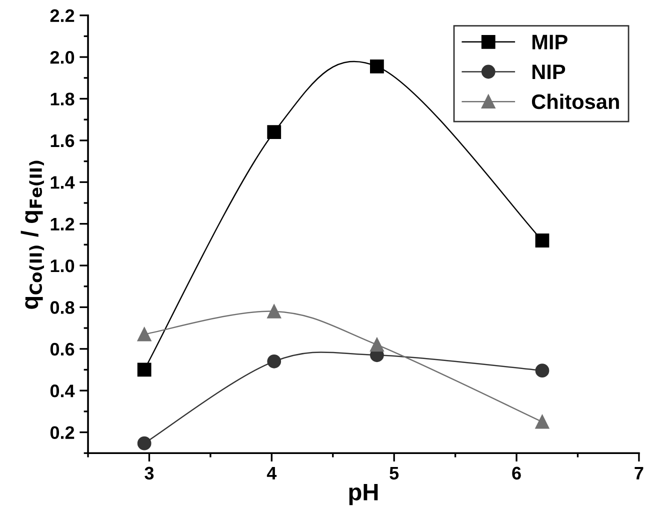 The width and height of the screenshot is (652, 512). Describe the element at coordinates (32, 234) in the screenshot. I see `y-axis-title: q$_{Co(II)}$ / q$_{Fe(II)}$` at that location.